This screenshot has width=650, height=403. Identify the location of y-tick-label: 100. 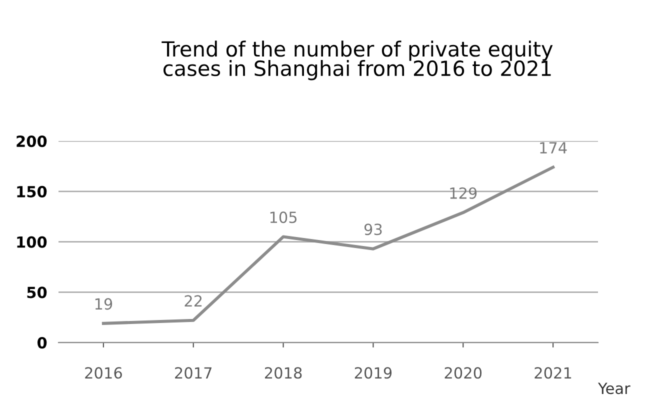
(32, 242).